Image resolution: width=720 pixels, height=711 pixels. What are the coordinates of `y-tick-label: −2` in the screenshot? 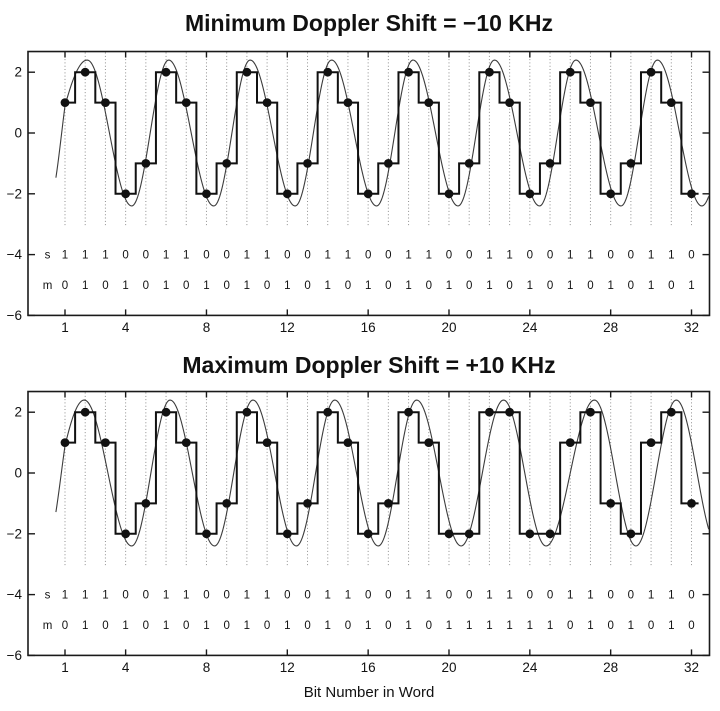 It's located at (14, 193).